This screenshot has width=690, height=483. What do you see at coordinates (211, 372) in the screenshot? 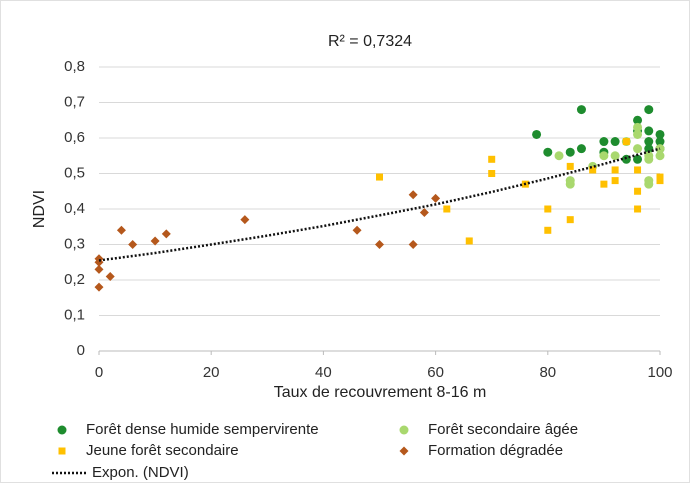
I see `x-tick-label: 20` at bounding box center [211, 372].